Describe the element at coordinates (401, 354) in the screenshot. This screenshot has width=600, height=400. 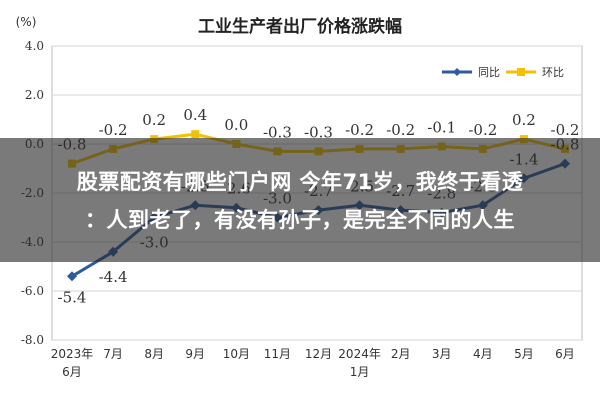
I see `x-tick-label-8: 2月` at that location.